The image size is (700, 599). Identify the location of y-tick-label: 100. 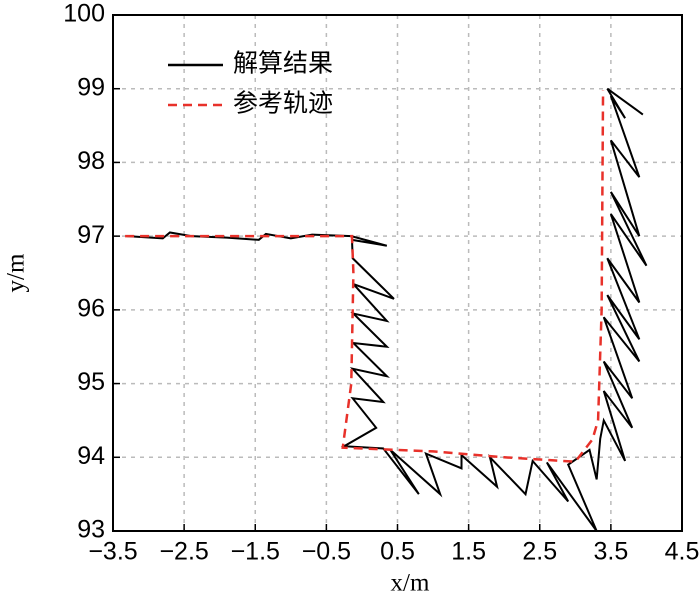
(84, 14).